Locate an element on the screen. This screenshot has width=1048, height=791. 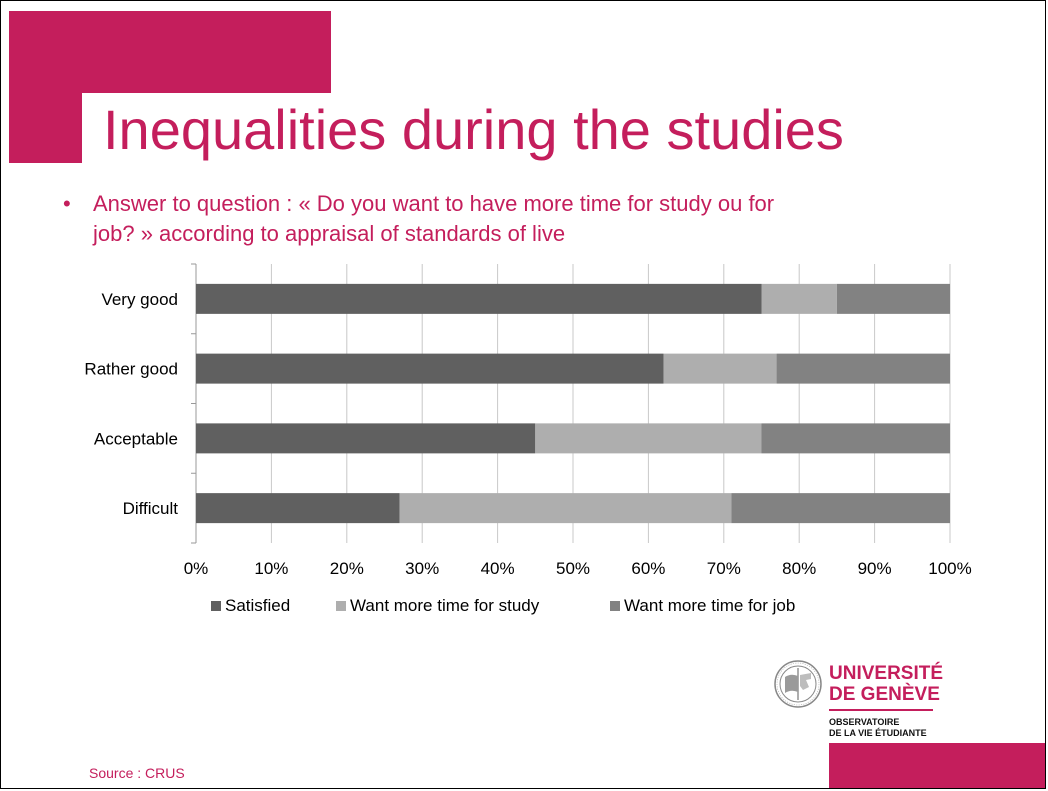
accent-block-left is located at coordinates (45, 87).